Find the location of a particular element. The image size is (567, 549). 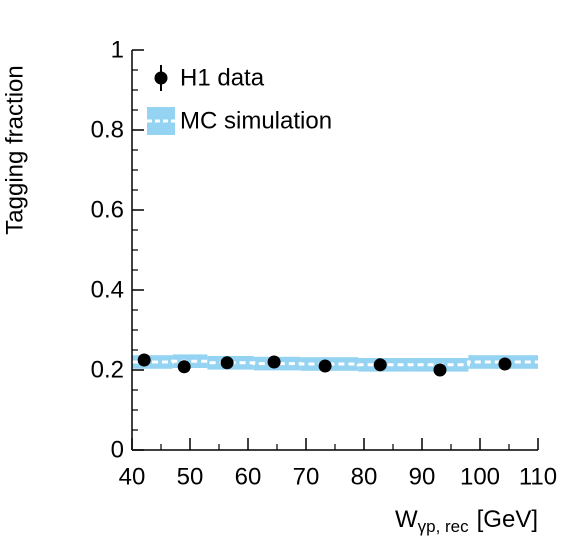

x-tick-label: 70 is located at coordinates (306, 476).